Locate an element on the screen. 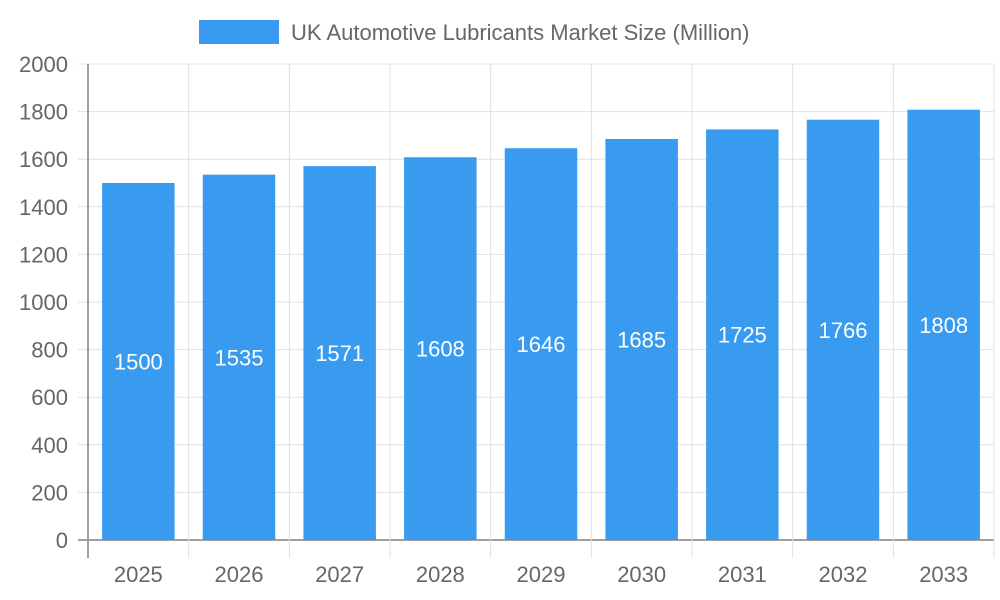 The image size is (1000, 600). y-tick-label: 800 is located at coordinates (49, 350).